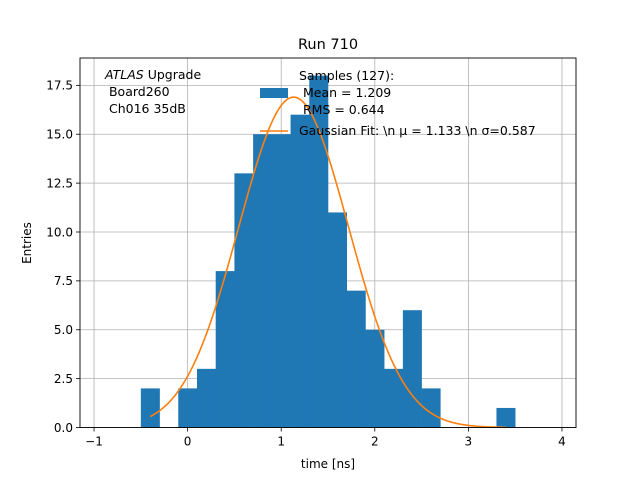  I want to click on legend-samples-line2: Mean = 1.209, so click(345, 92).